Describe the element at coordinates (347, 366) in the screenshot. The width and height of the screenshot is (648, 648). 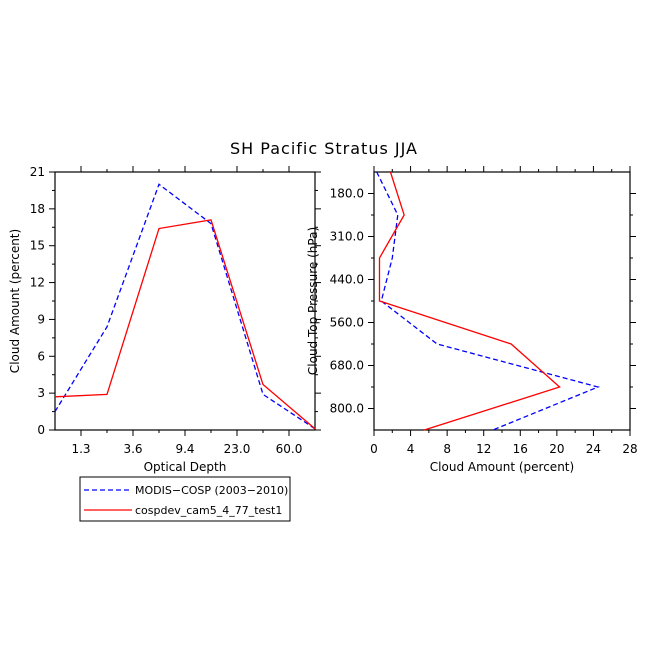
I see `right-y-tick-label: 680.0` at that location.